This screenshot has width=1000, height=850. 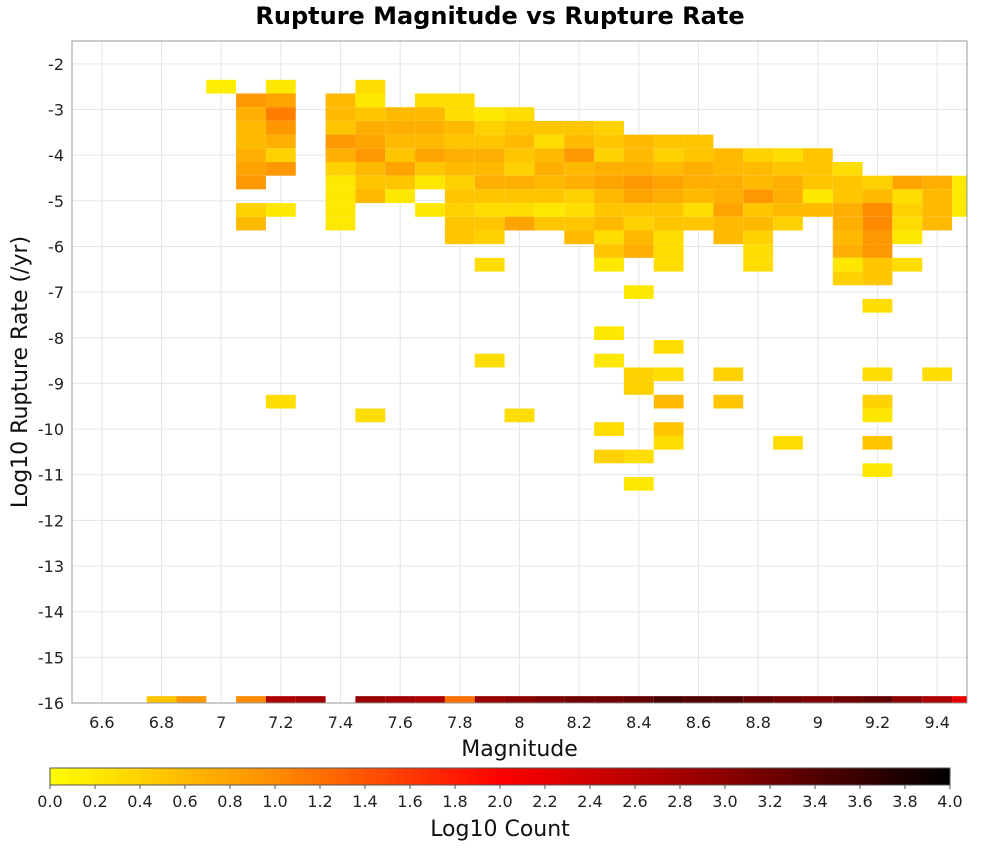 What do you see at coordinates (161, 722) in the screenshot?
I see `x-tick-label: 6.8` at bounding box center [161, 722].